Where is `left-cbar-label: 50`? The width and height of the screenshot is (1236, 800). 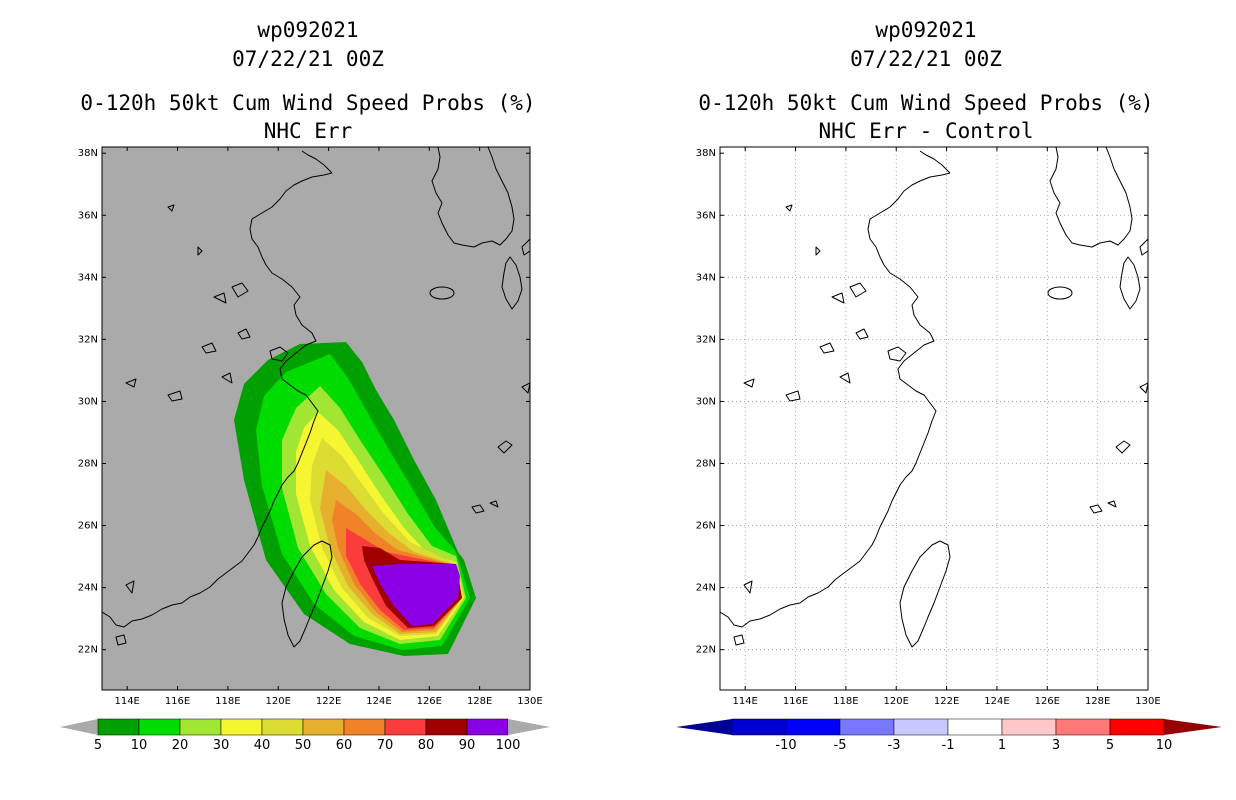 left-cbar-label: 50 is located at coordinates (303, 745).